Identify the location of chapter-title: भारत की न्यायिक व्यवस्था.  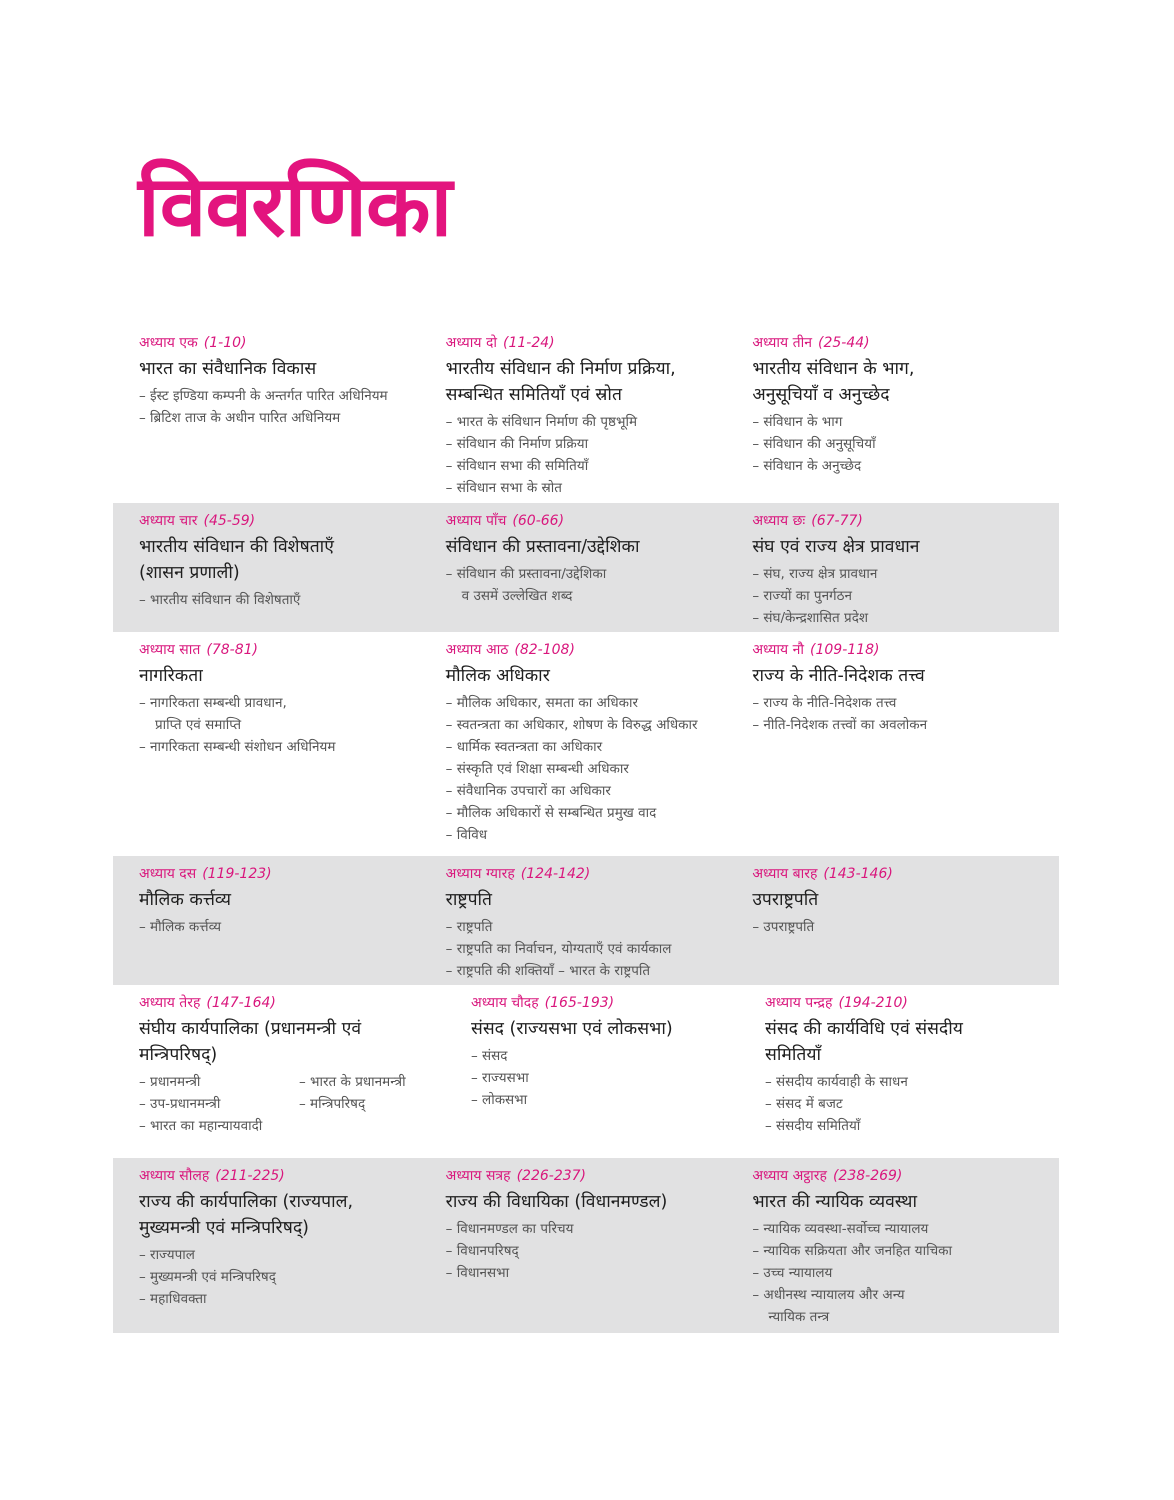
(834, 1202).